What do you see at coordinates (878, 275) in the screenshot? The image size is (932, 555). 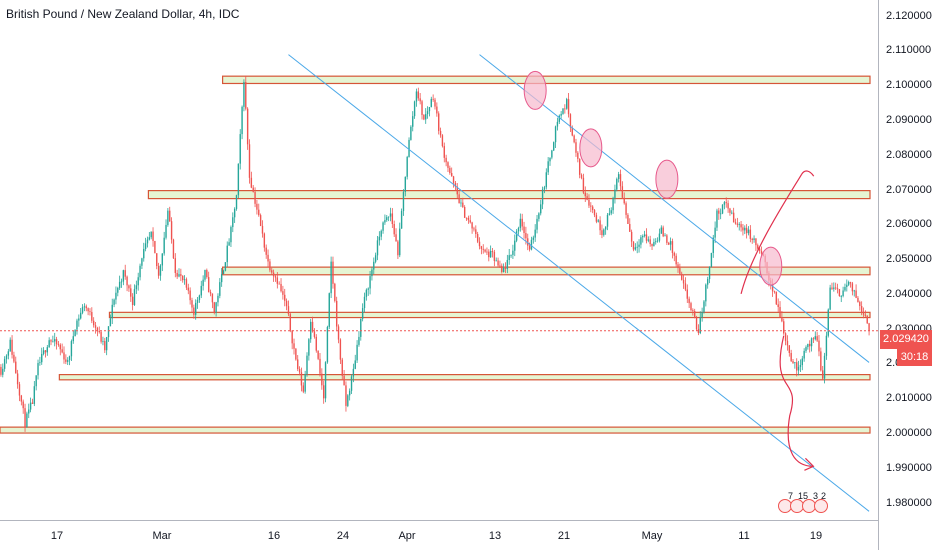 I see `price-axis` at bounding box center [878, 275].